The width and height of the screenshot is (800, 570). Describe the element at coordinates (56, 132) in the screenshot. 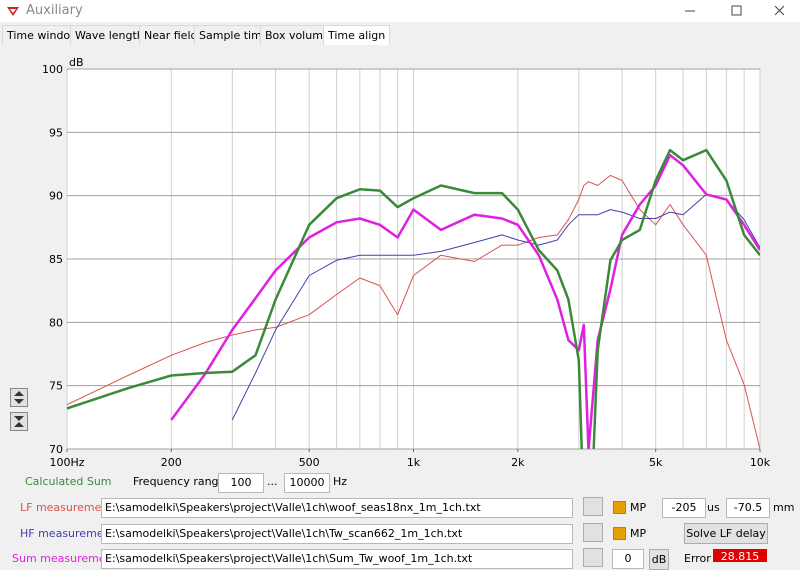

I see `y-tick-label: 95` at that location.